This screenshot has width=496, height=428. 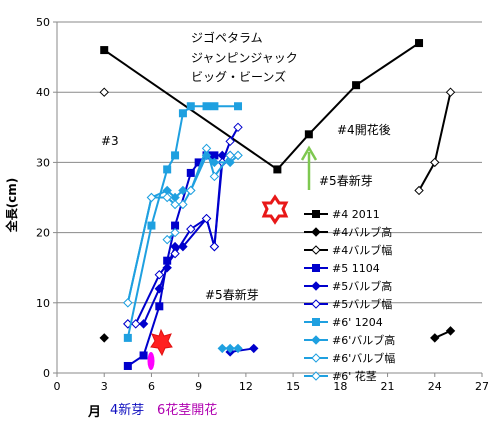 I want to click on red-star-filled-icon, so click(x=161, y=342).